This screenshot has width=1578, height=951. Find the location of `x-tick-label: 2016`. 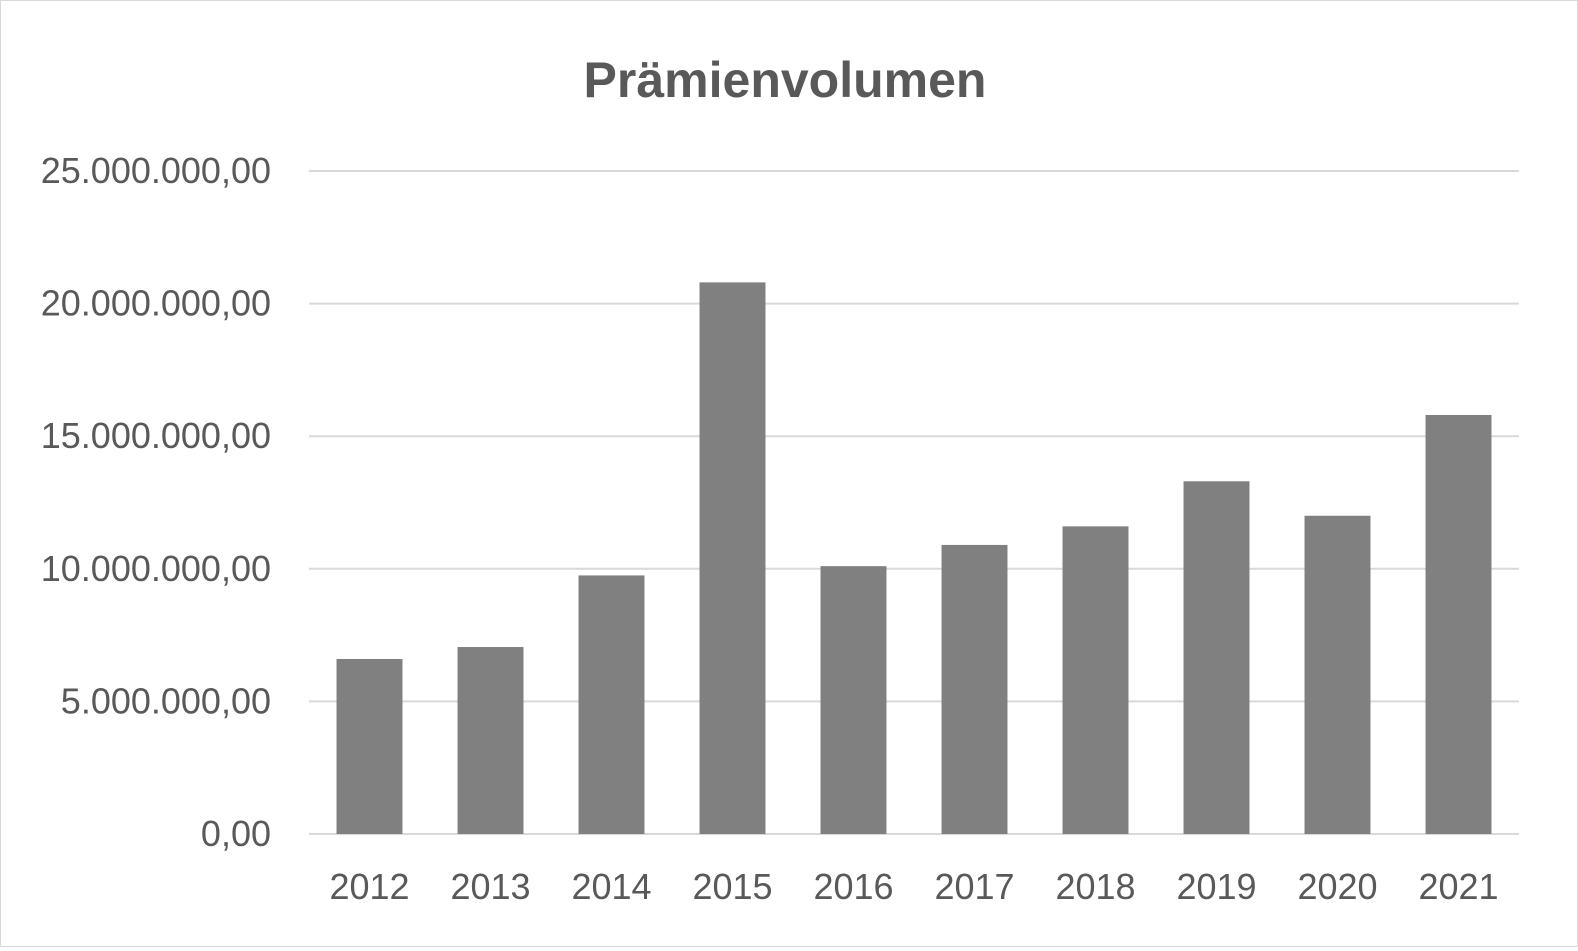

x-tick-label: 2016 is located at coordinates (853, 886).